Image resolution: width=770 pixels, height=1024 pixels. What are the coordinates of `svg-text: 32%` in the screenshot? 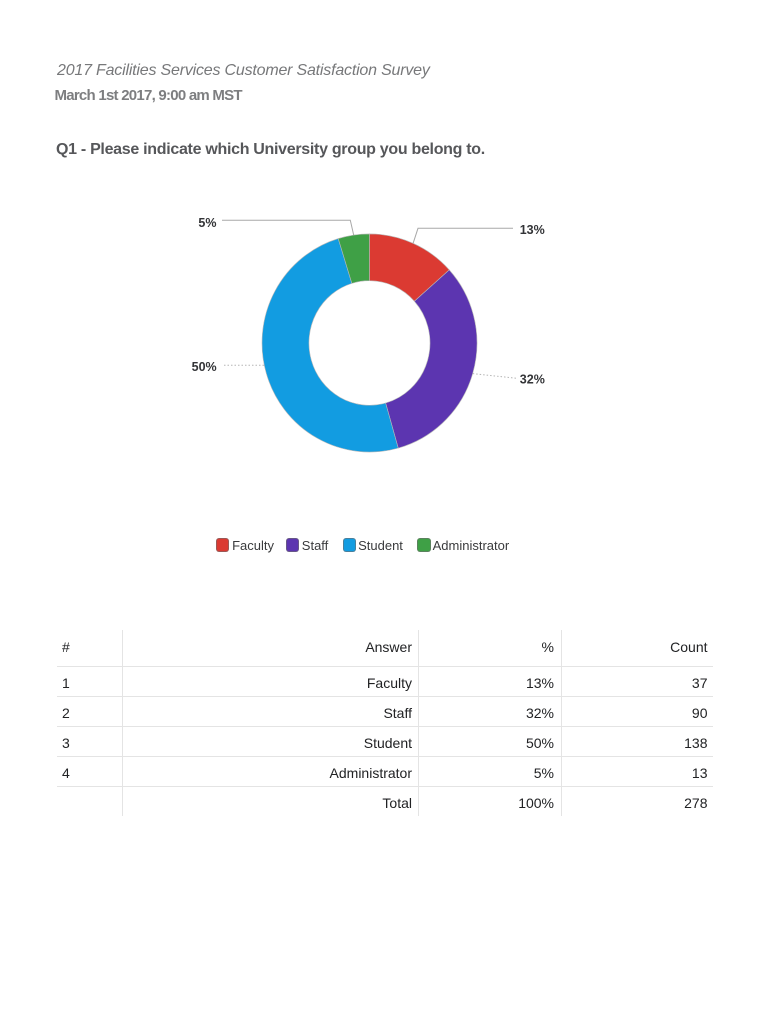 It's located at (532, 379).